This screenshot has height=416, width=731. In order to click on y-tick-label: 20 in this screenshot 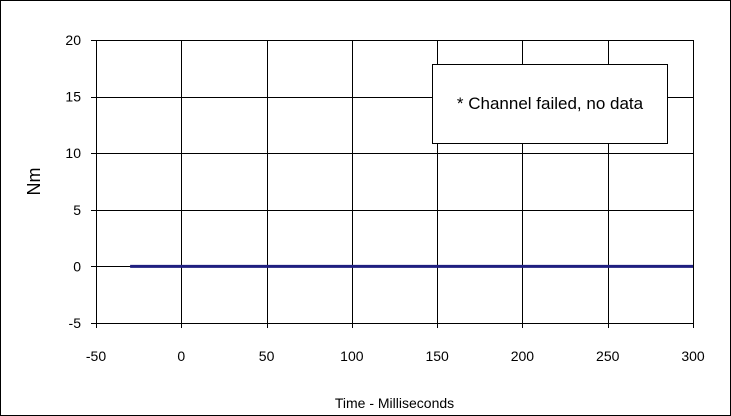, I will do `click(73, 40)`.